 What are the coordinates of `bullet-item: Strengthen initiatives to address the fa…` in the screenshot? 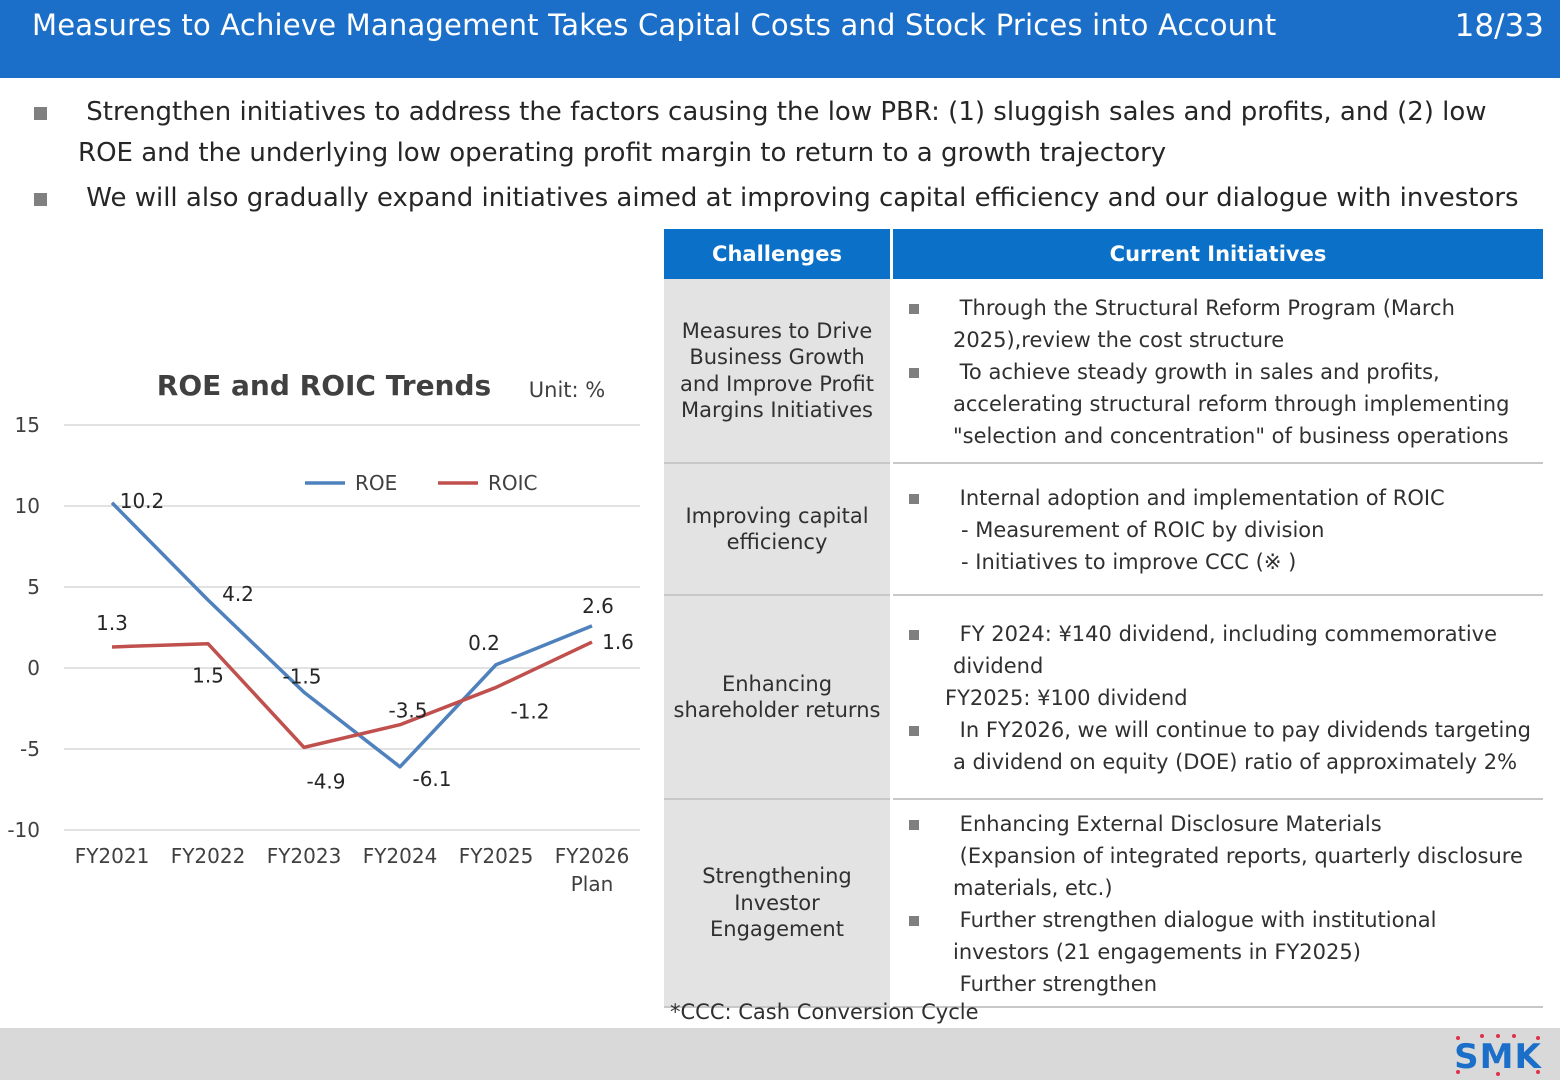 It's located at (782, 133).